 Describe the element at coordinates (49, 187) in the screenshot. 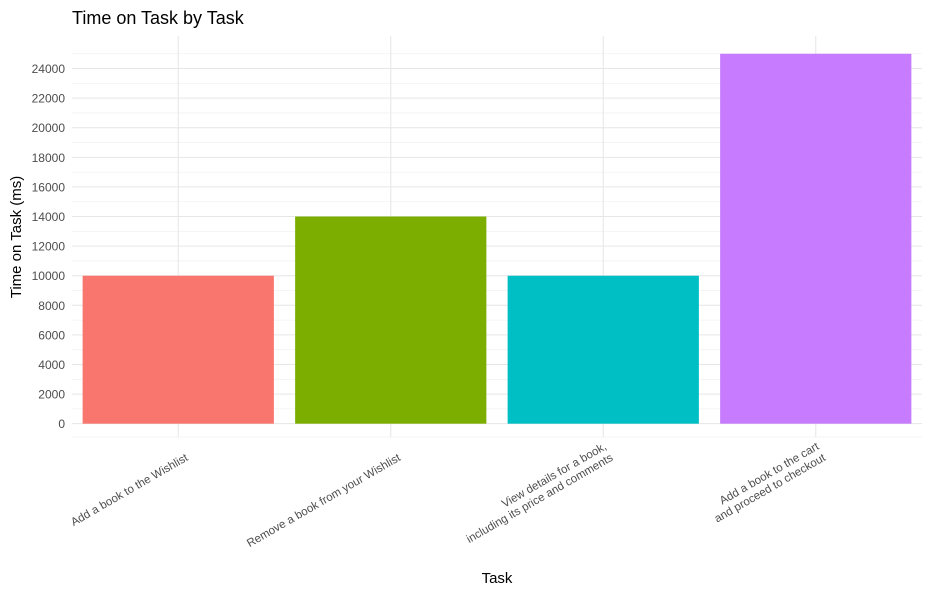

I see `y-tick-label: 16000` at that location.